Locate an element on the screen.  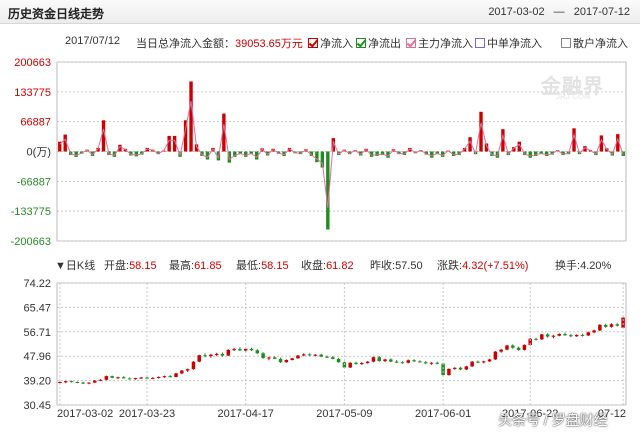
close-value: 61.82 is located at coordinates (340, 266).